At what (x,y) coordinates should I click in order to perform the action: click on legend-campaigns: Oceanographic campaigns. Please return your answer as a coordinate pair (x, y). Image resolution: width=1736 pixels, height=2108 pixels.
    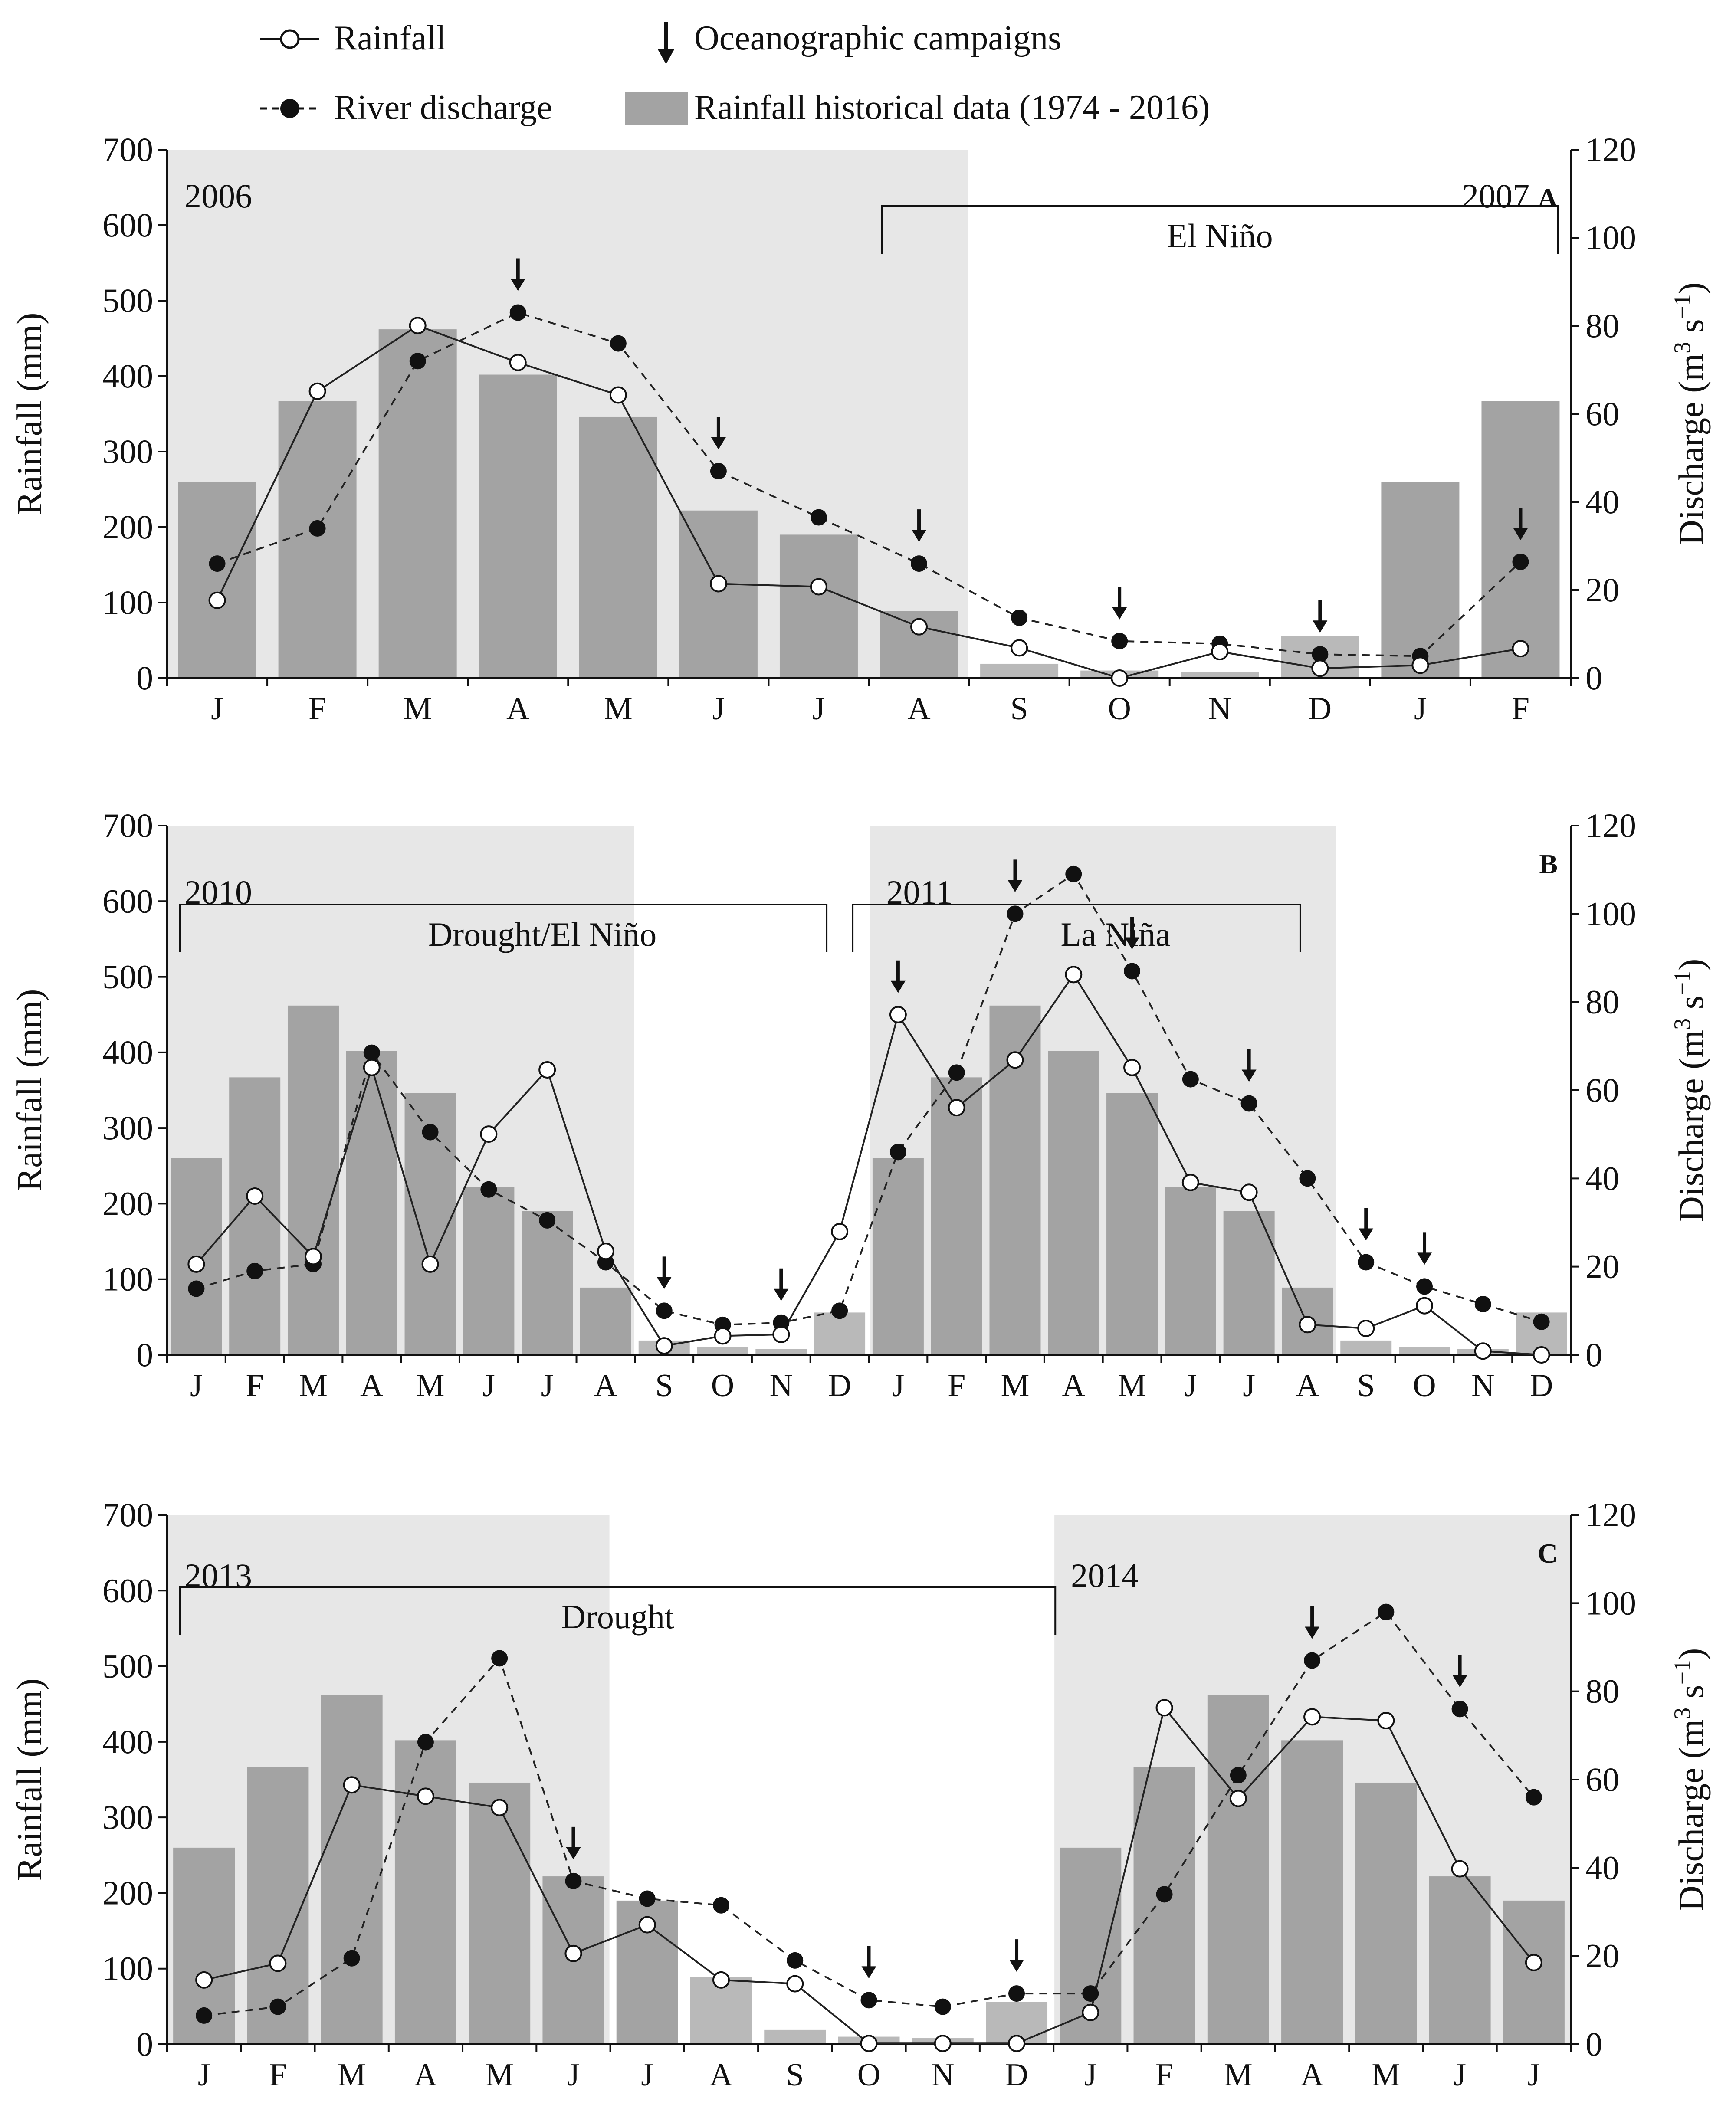
    Looking at the image, I should click on (859, 42).